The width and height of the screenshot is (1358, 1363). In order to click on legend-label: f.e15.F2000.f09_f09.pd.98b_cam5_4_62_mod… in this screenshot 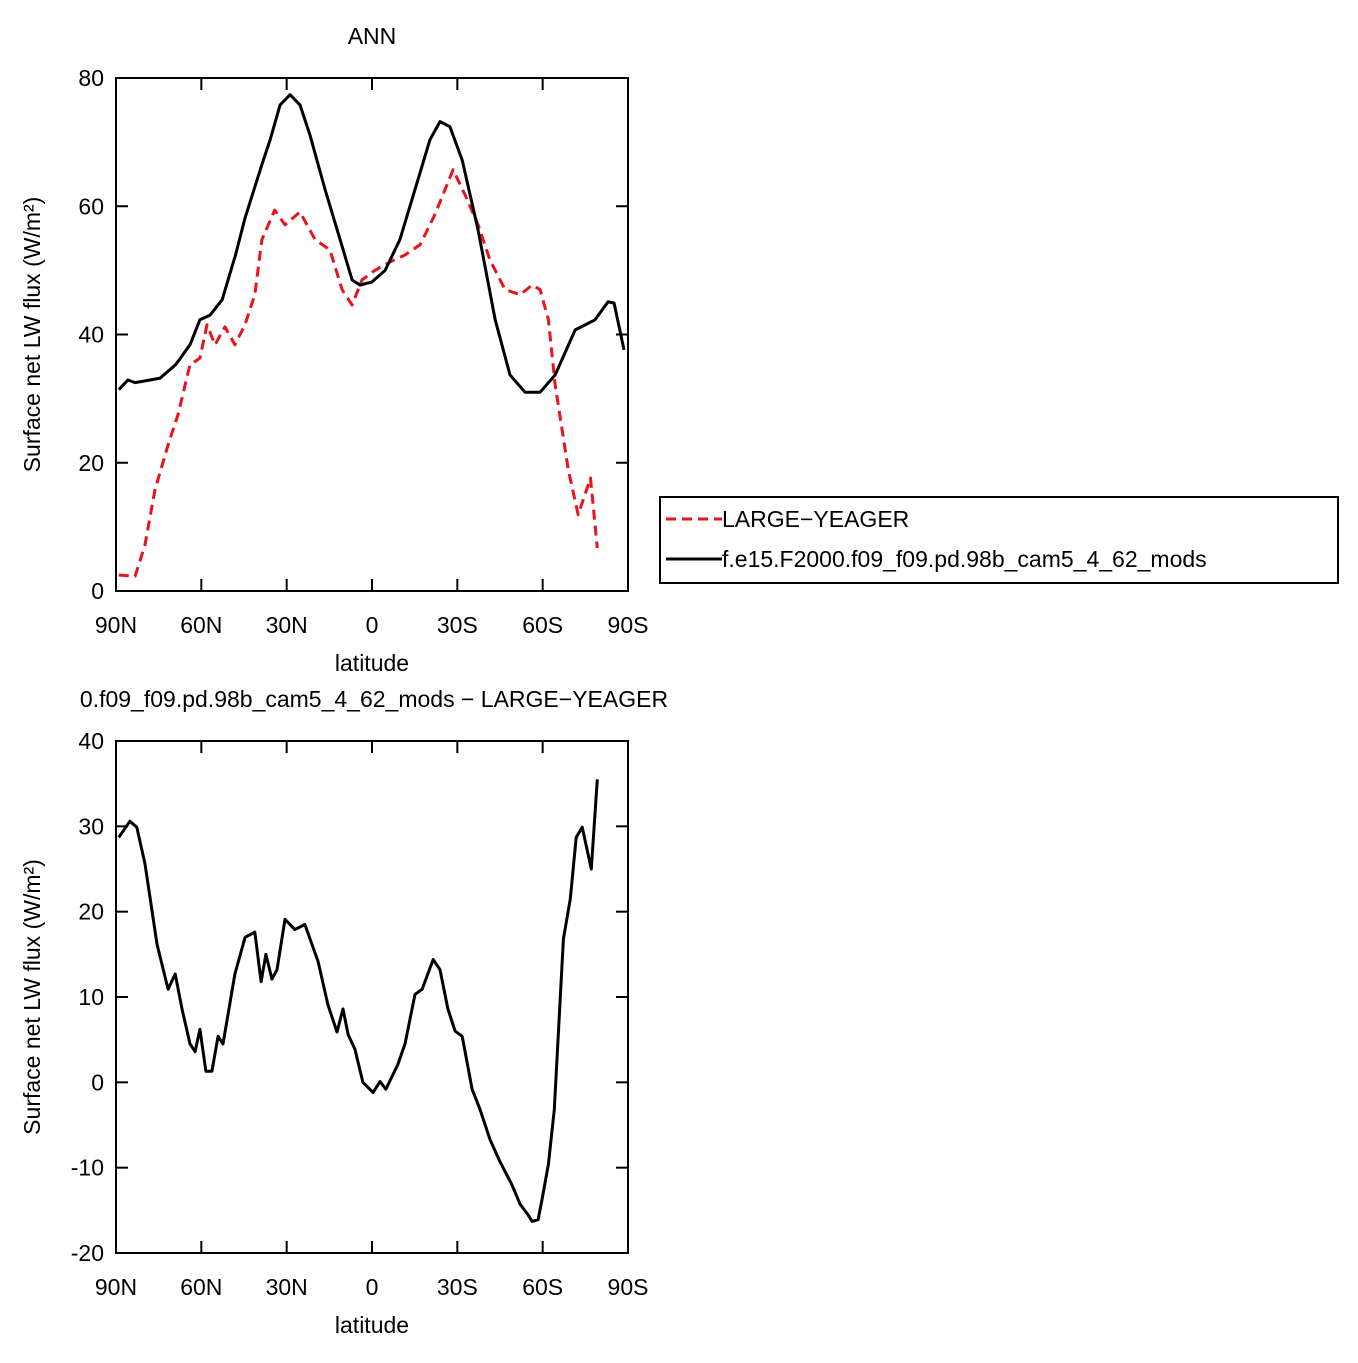, I will do `click(964, 559)`.